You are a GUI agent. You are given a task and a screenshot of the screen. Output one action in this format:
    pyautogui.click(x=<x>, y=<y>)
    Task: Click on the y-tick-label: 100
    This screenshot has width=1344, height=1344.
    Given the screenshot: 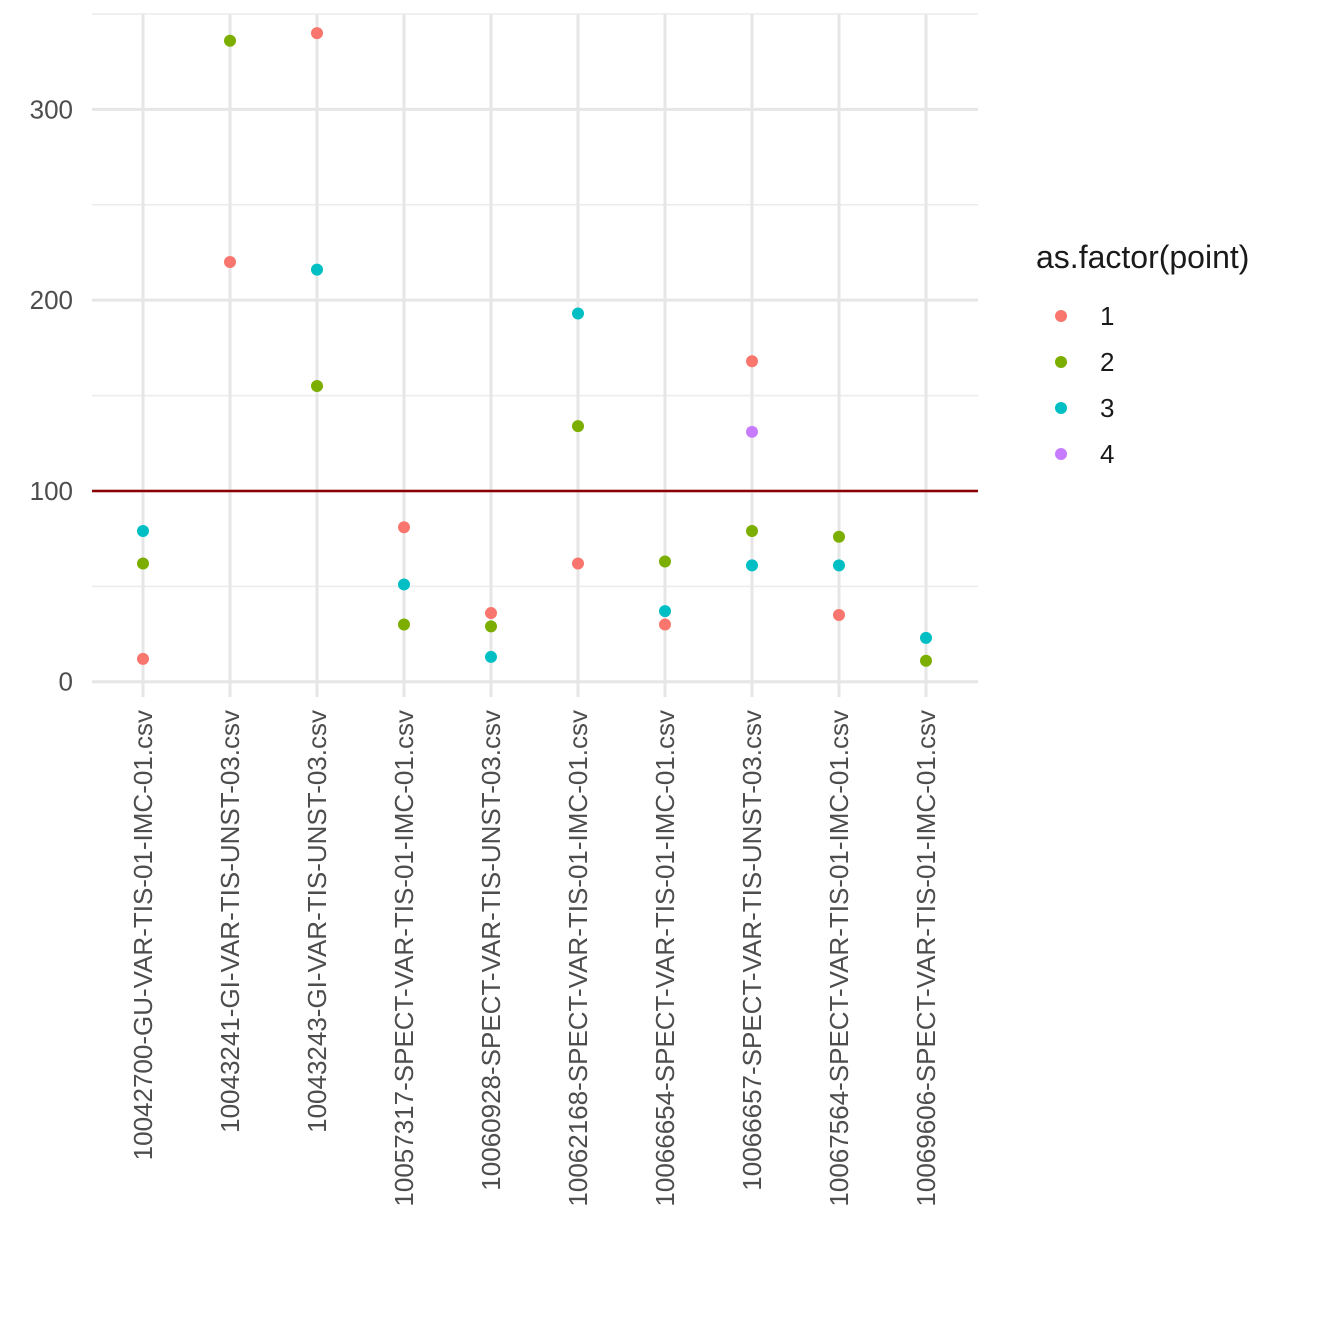 What is the action you would take?
    pyautogui.click(x=51, y=491)
    